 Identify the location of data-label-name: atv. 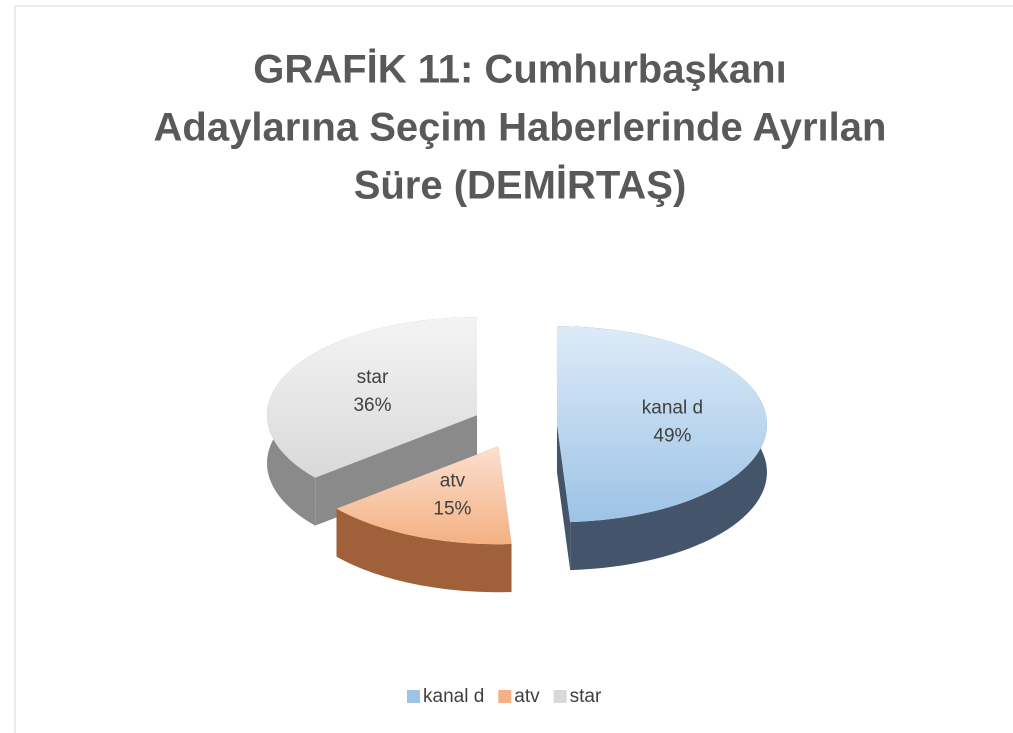
(453, 481).